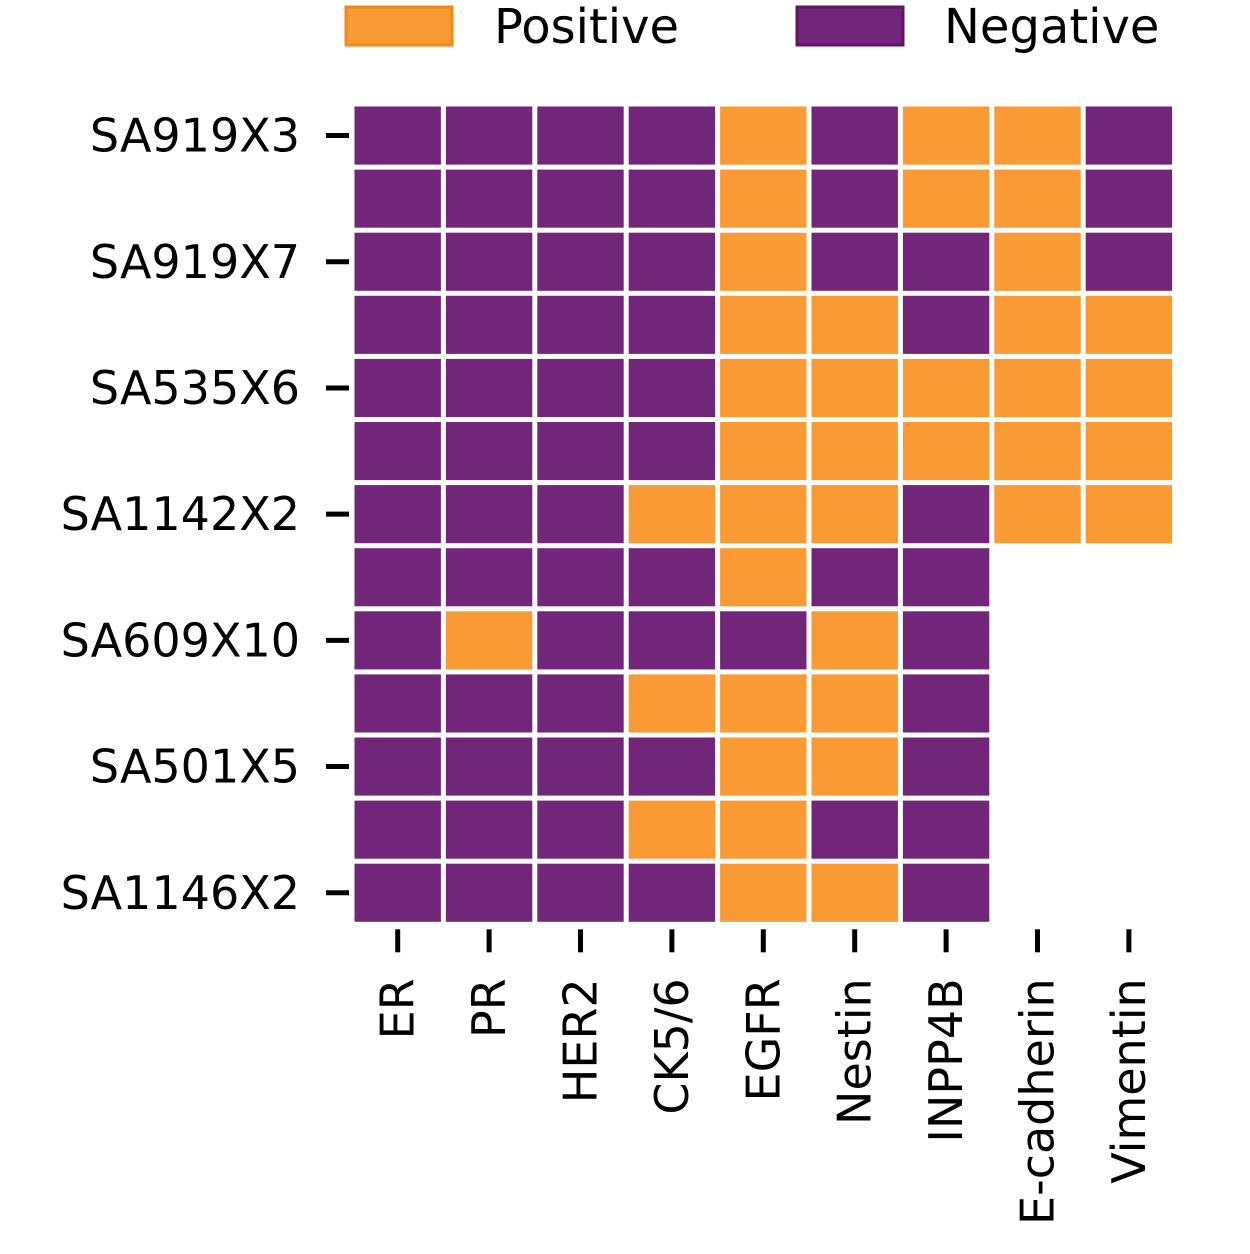  Describe the element at coordinates (580, 703) in the screenshot. I see `heatmap-cell-r9-her2` at that location.